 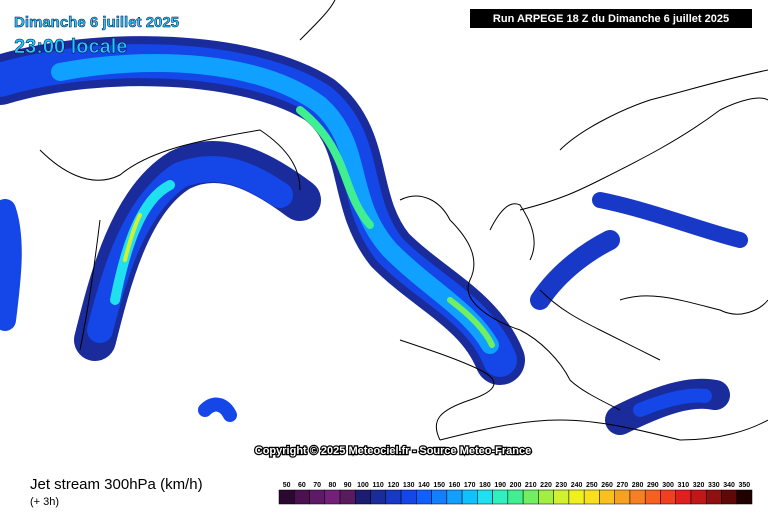 What do you see at coordinates (638, 485) in the screenshot?
I see `scale-label: 280` at bounding box center [638, 485].